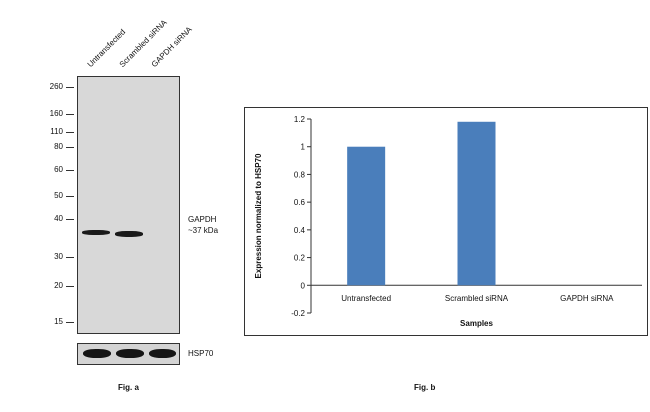 Image resolution: width=650 pixels, height=412 pixels. What do you see at coordinates (477, 298) in the screenshot?
I see `x-tick-label: Scrambled siRNA` at bounding box center [477, 298].